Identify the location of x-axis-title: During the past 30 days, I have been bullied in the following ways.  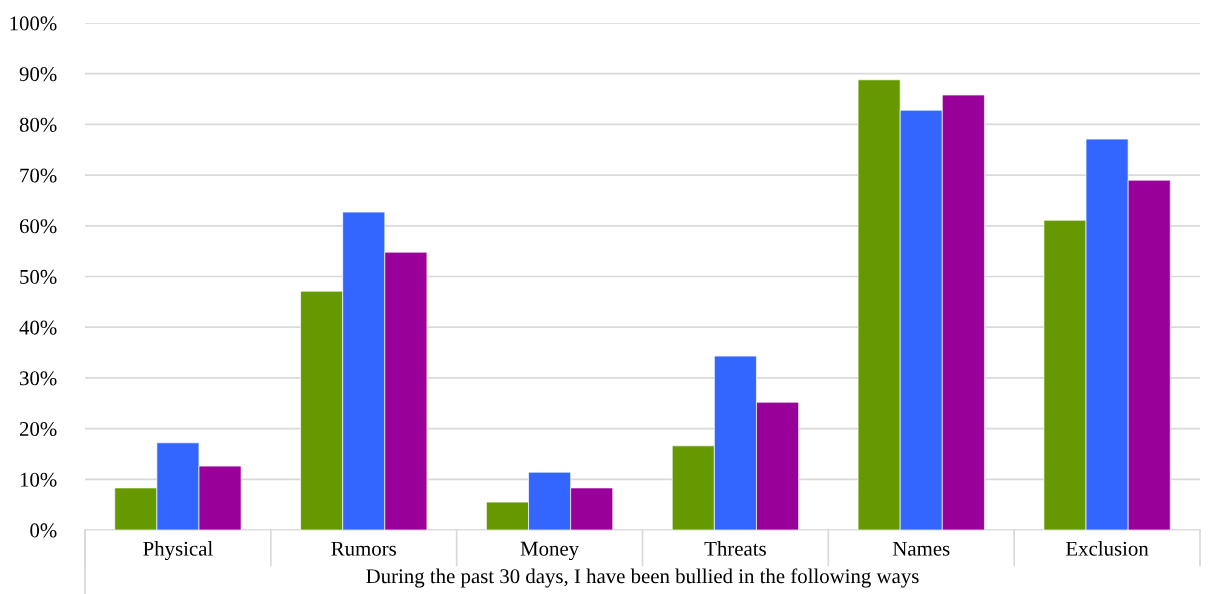
(642, 578).